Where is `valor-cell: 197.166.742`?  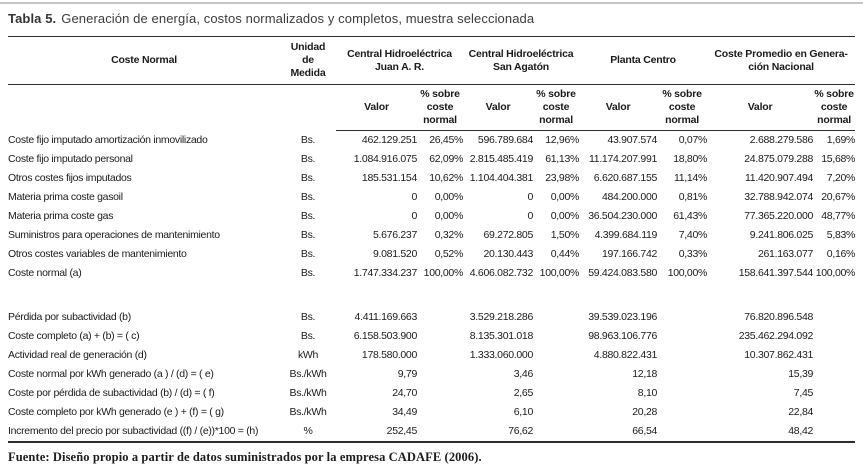 valor-cell: 197.166.742 is located at coordinates (629, 254).